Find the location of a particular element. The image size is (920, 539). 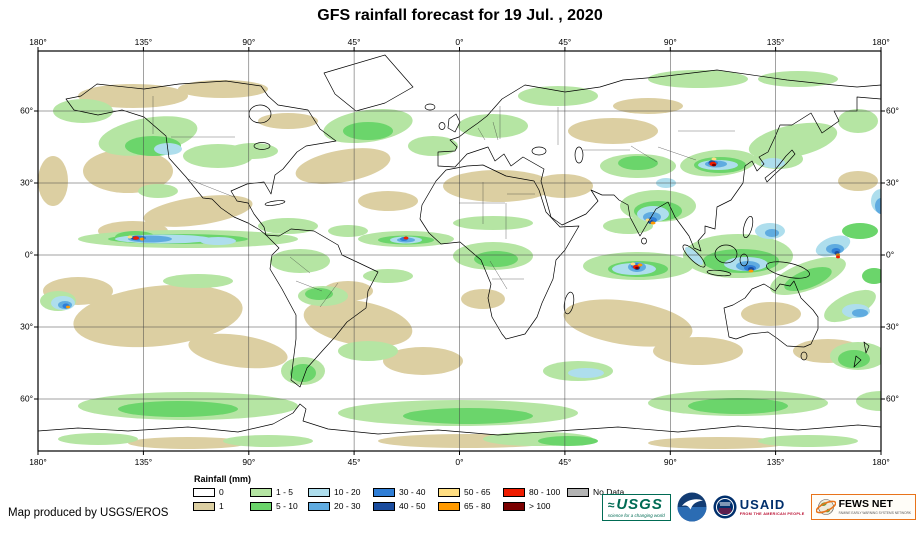

legend-label: 40 - 50 is located at coordinates (412, 506).